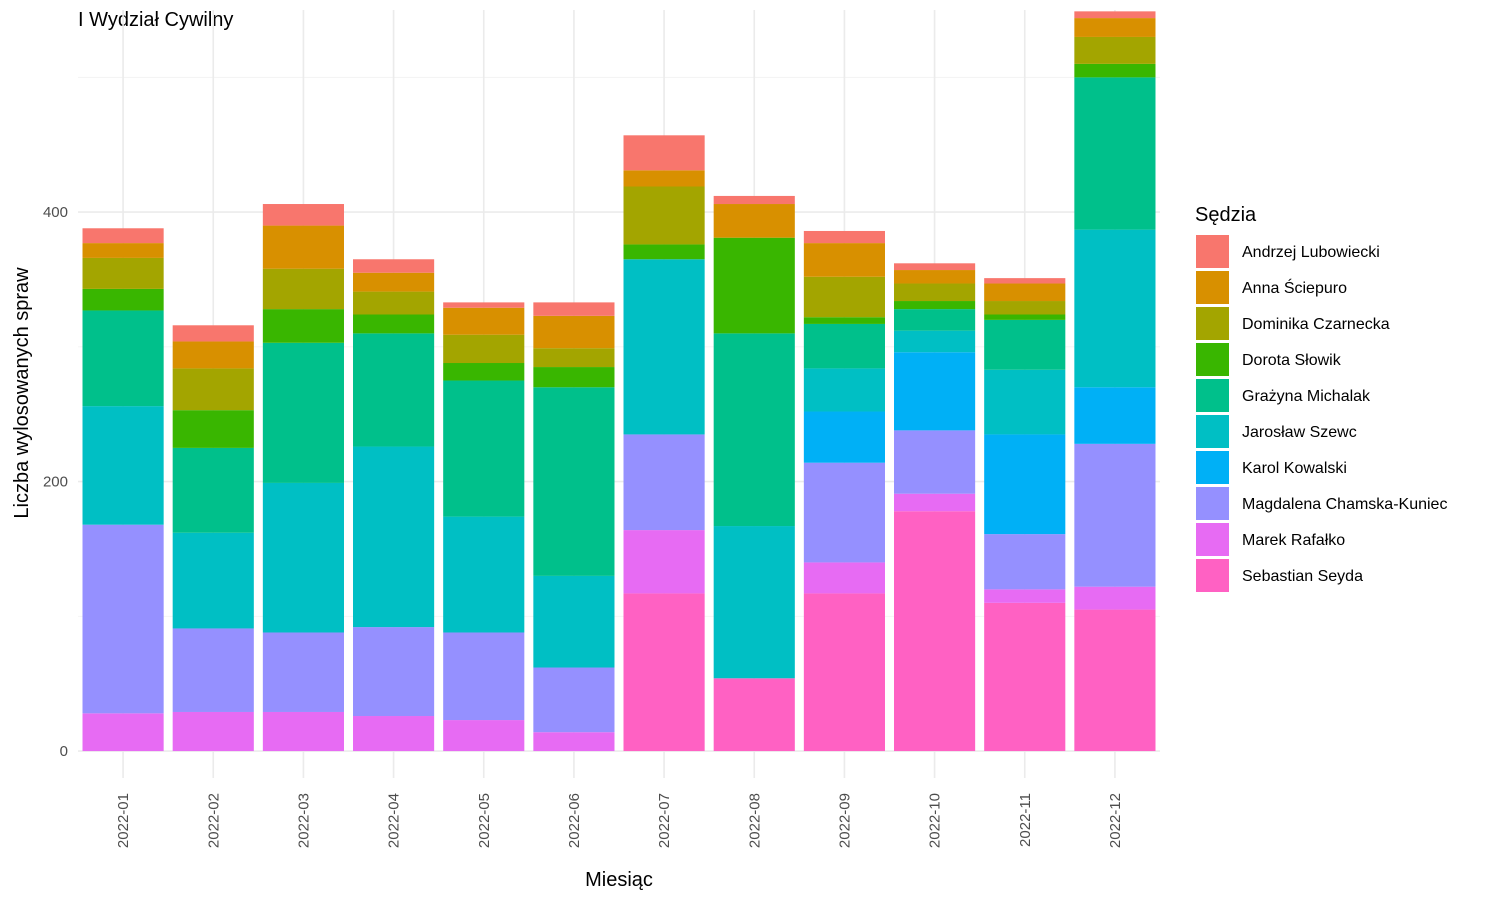 This screenshot has width=1500, height=900. Describe the element at coordinates (1294, 468) in the screenshot. I see `legend-label: Karol Kowalski` at that location.